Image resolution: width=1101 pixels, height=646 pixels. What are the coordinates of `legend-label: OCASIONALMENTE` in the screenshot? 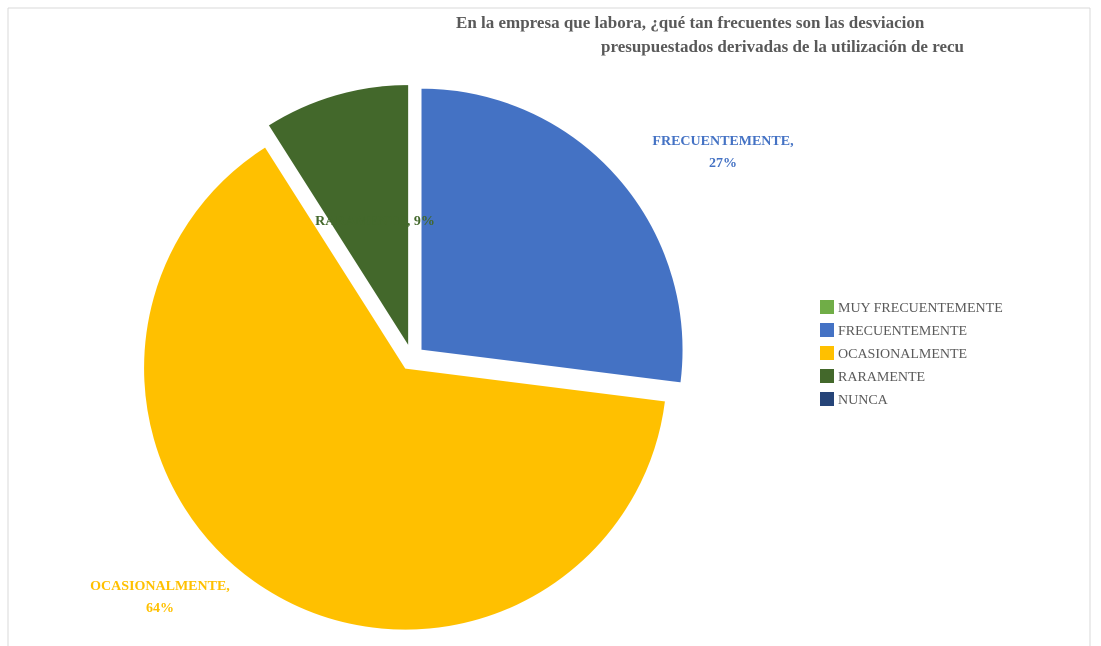 It's located at (902, 354).